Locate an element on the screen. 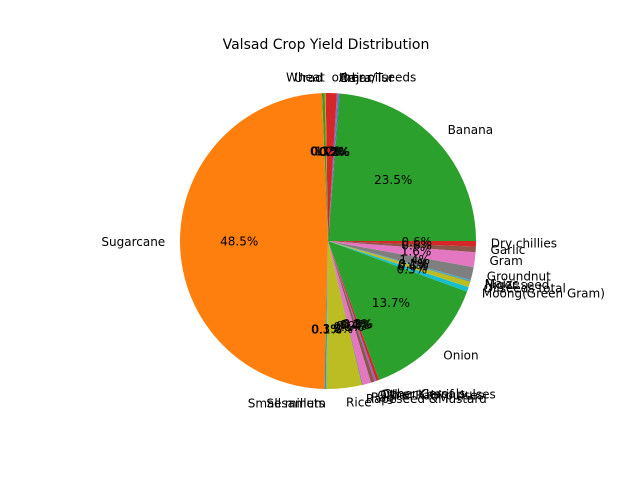 The height and width of the screenshot is (480, 640). slice-percent-maize: 0.1% is located at coordinates (413, 264).